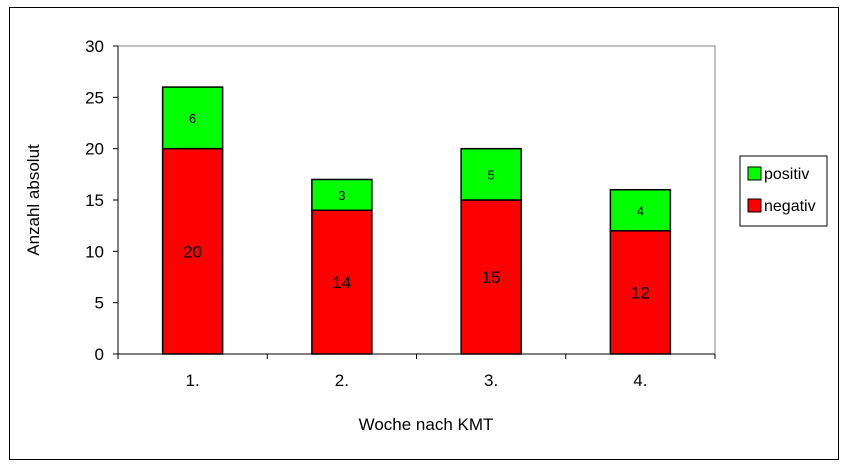  What do you see at coordinates (754, 205) in the screenshot?
I see `legend-swatch-negativ` at bounding box center [754, 205].